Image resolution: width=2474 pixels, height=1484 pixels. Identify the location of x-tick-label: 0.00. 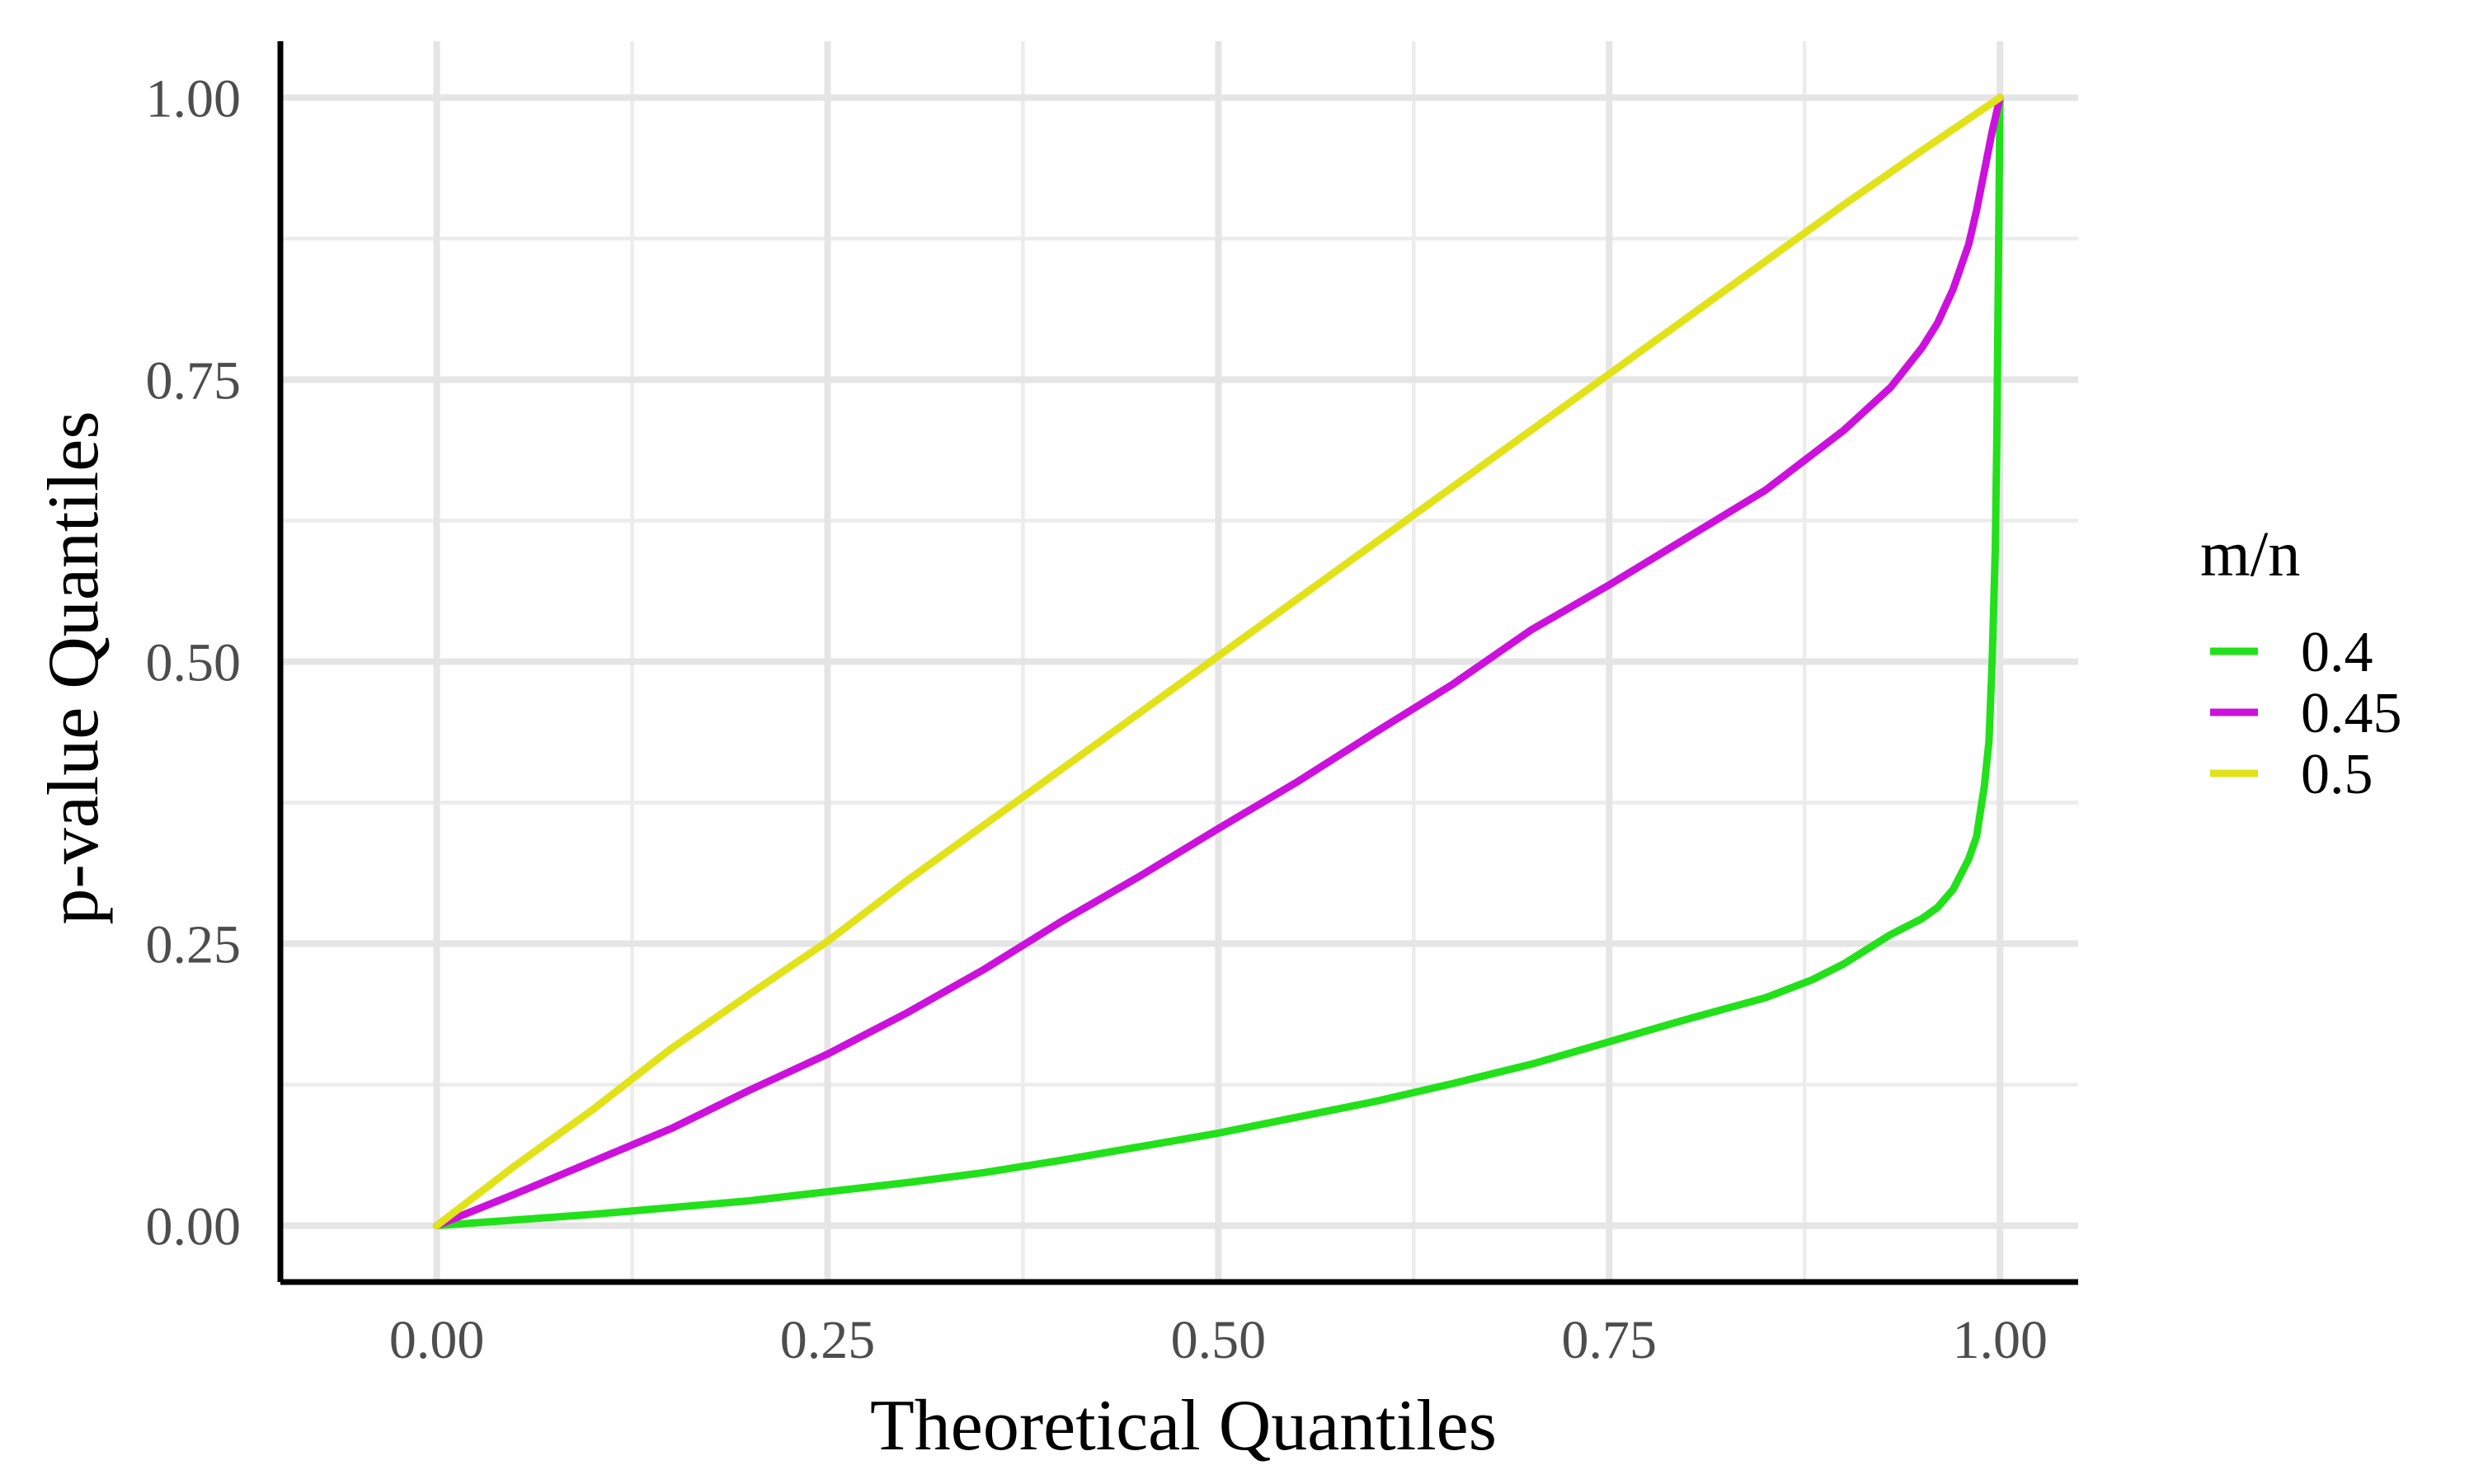
(437, 1340).